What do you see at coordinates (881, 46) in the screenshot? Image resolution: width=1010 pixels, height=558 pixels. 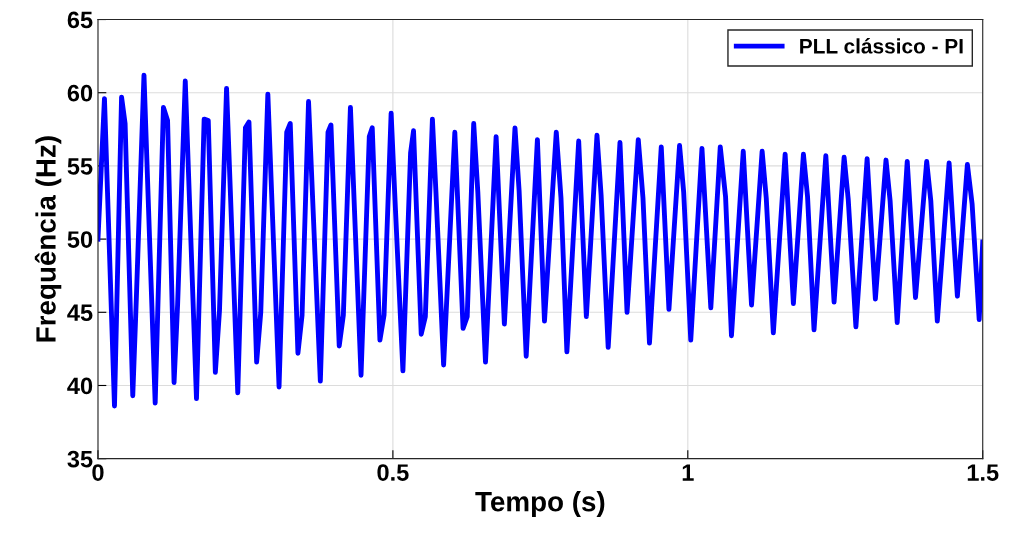 I see `legend-label: PLL clássico - PI` at bounding box center [881, 46].